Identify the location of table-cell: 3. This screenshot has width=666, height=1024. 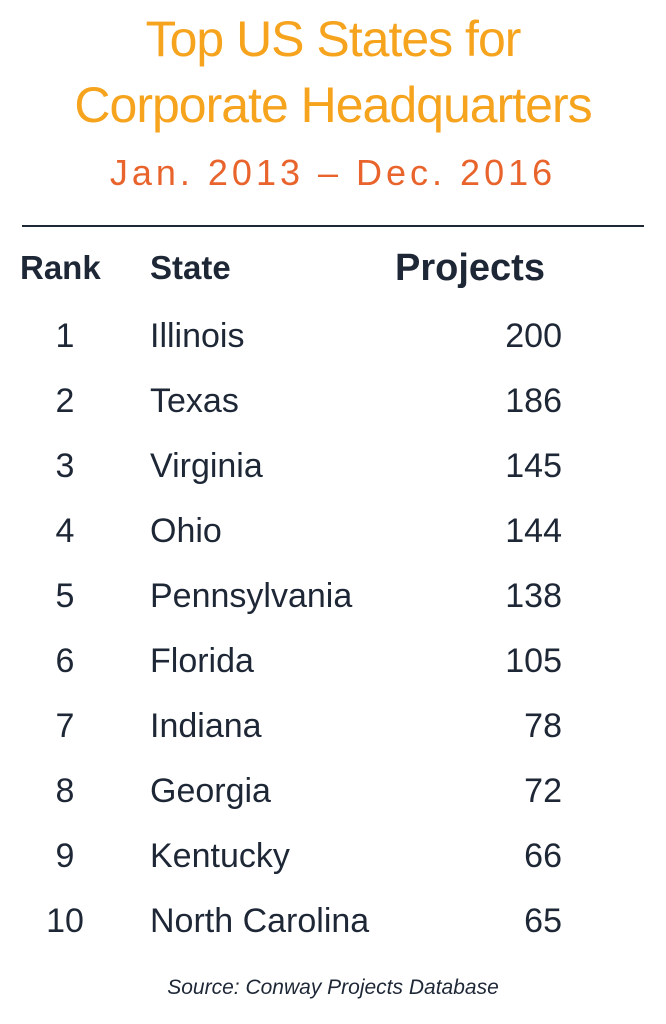
(65, 466).